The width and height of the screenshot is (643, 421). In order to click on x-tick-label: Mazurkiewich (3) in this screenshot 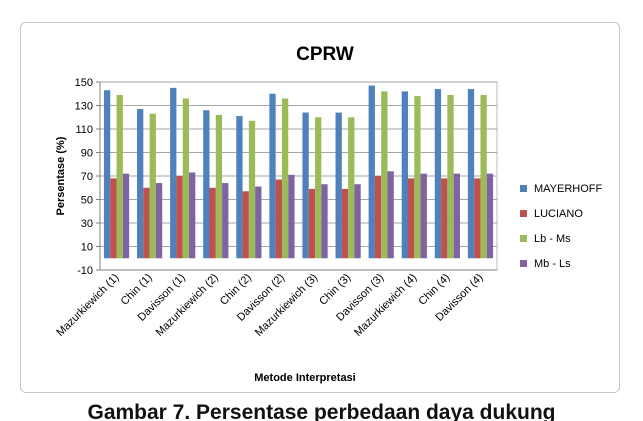, I will do `click(286, 305)`.